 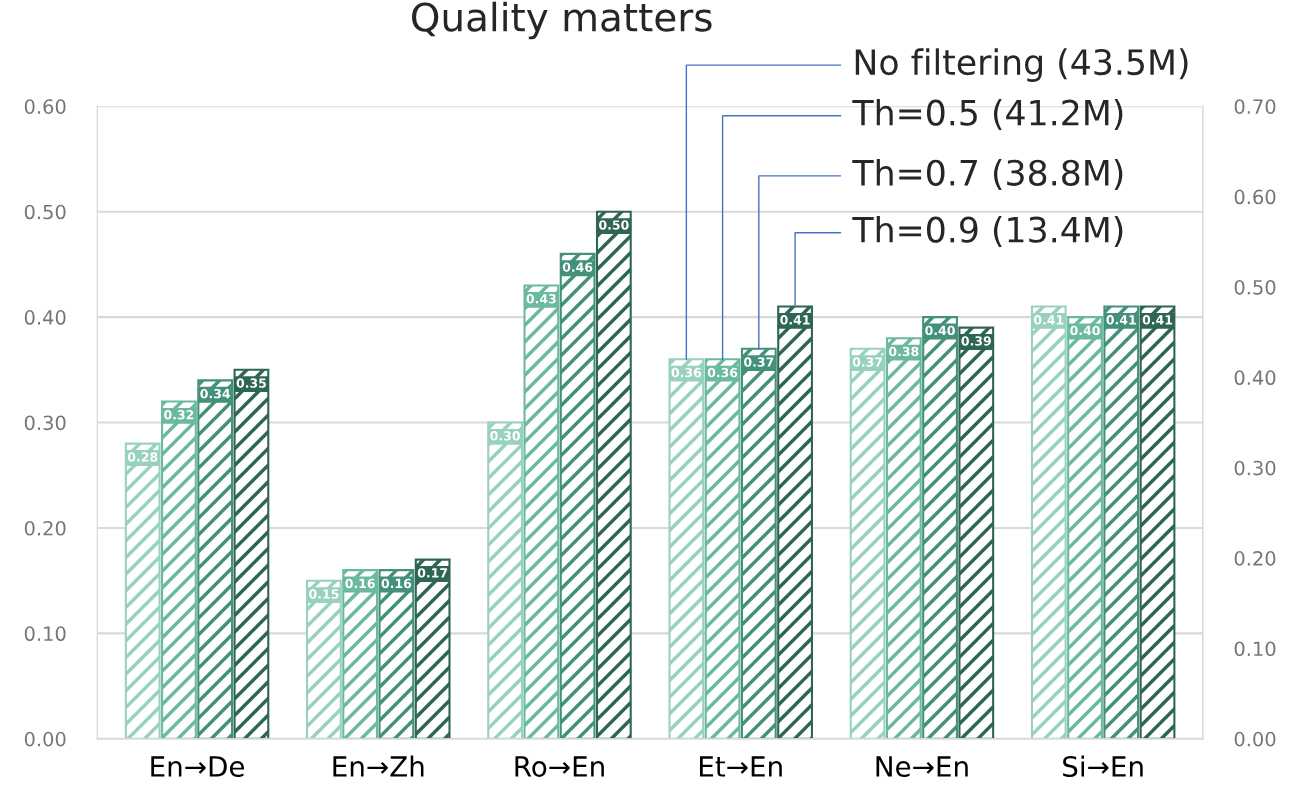 I want to click on y-tick-label: 0.60, so click(x=45, y=106).